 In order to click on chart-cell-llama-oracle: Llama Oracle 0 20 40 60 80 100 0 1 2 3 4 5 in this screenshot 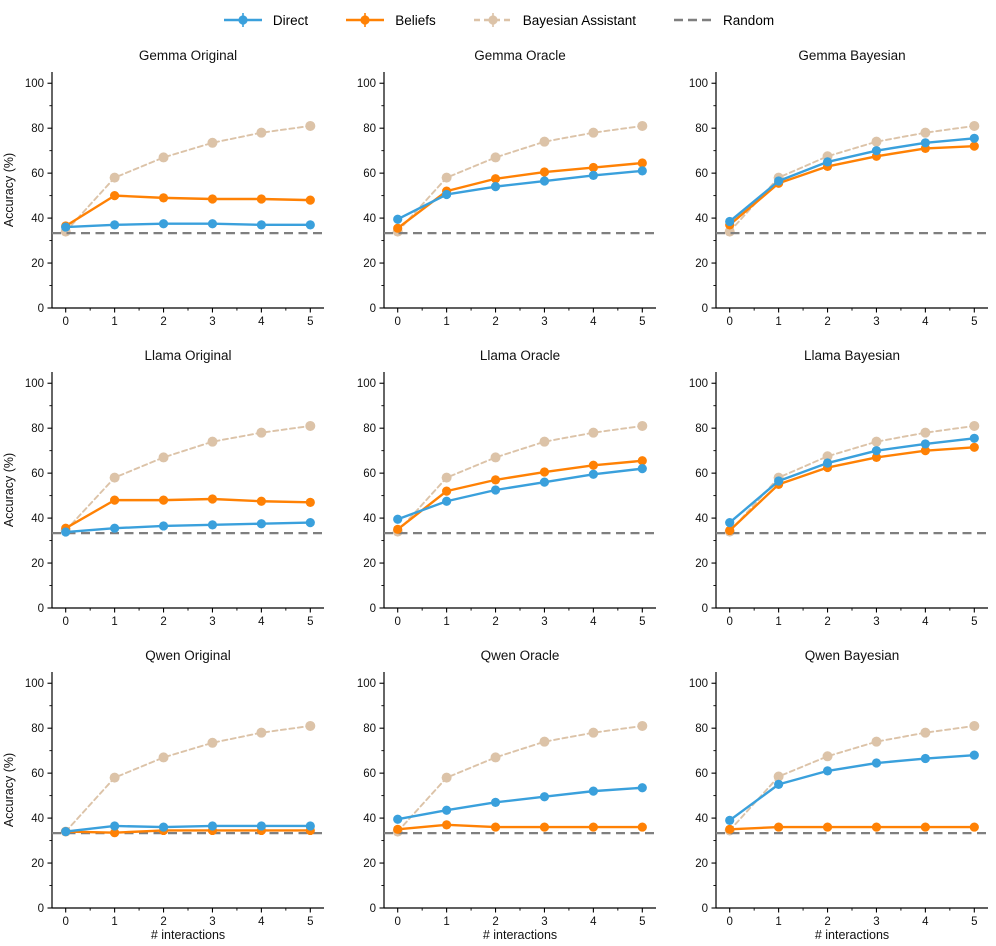, I will do `click(498, 490)`.